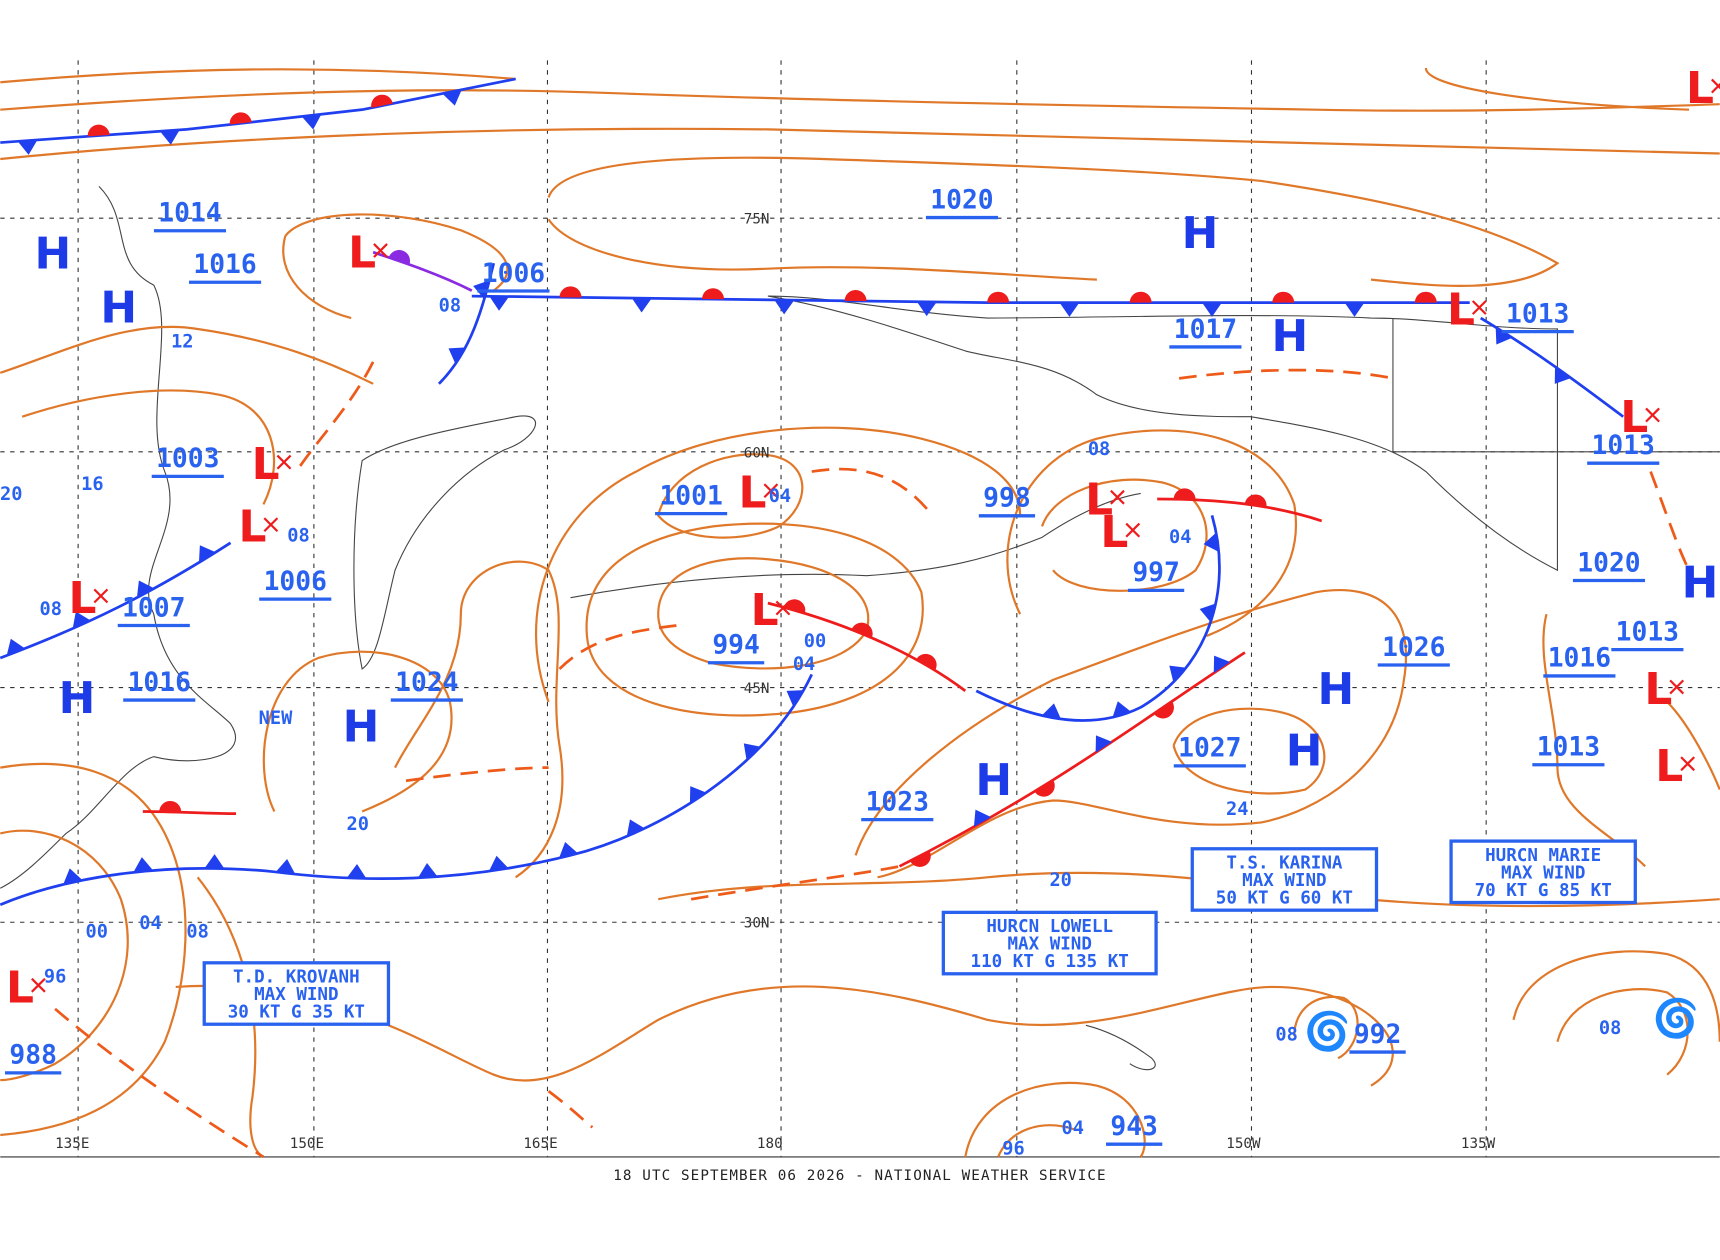 This screenshot has width=1720, height=1260. I want to click on pressure-value: 997, so click(1155, 573).